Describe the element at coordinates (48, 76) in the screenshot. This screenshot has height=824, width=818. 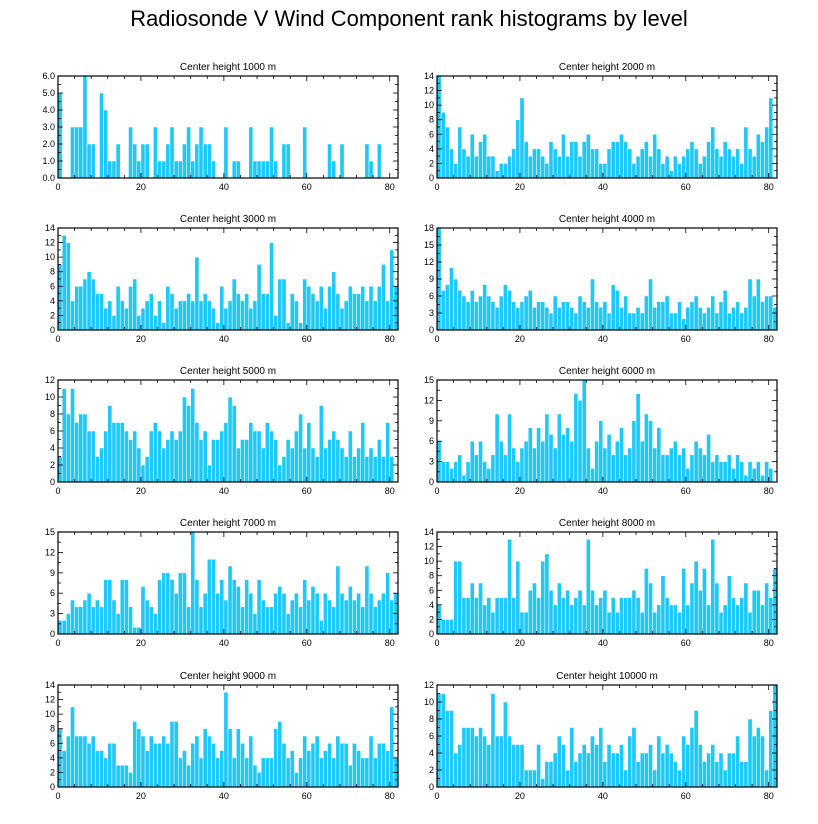
I see `y-tick-label: 6.0` at that location.